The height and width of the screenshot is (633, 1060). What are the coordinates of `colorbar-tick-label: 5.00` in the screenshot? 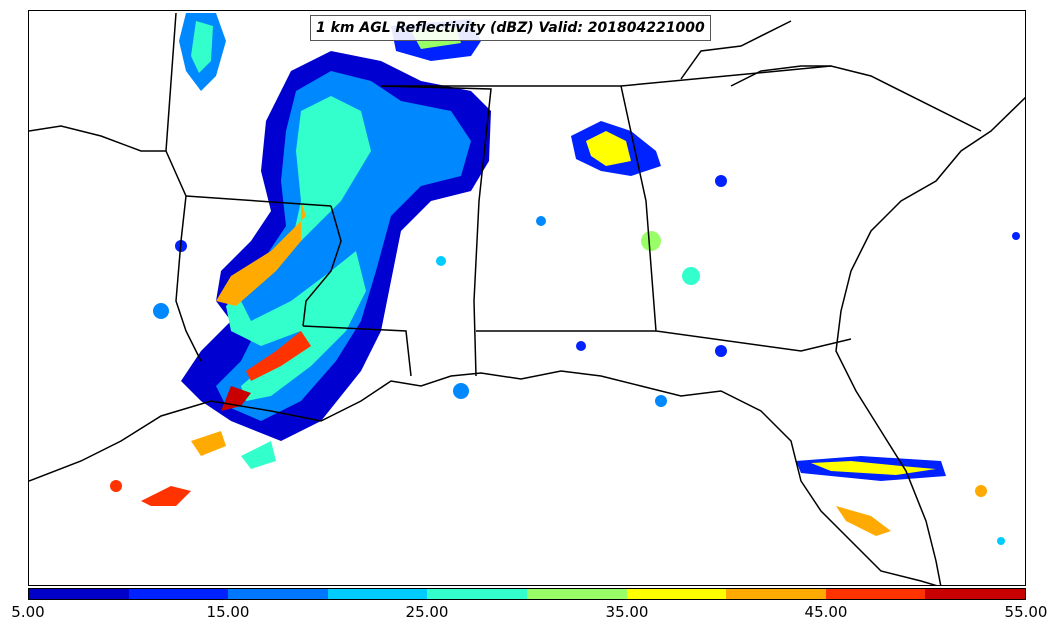 It's located at (28, 612).